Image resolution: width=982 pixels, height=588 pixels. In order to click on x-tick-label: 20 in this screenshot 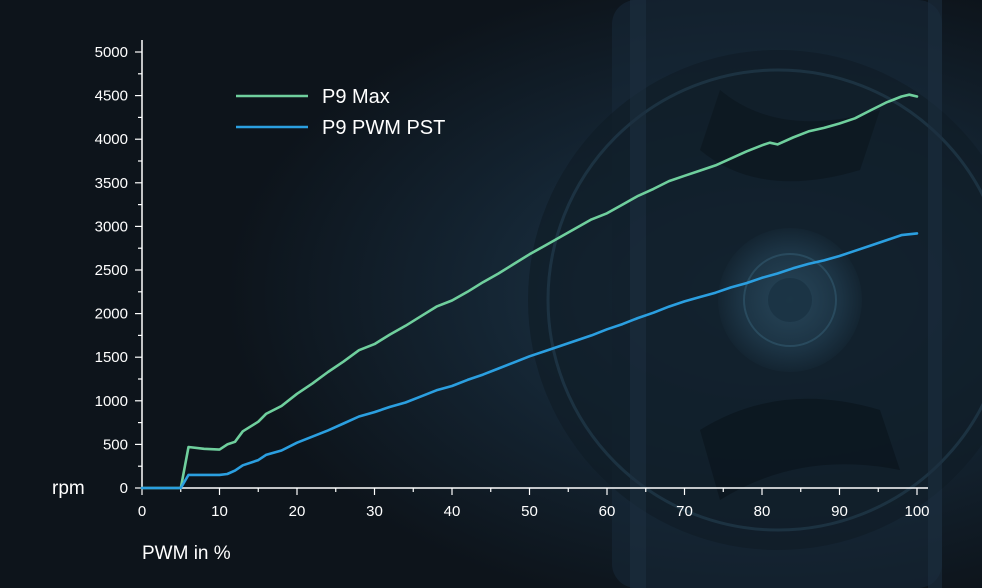, I will do `click(297, 511)`.